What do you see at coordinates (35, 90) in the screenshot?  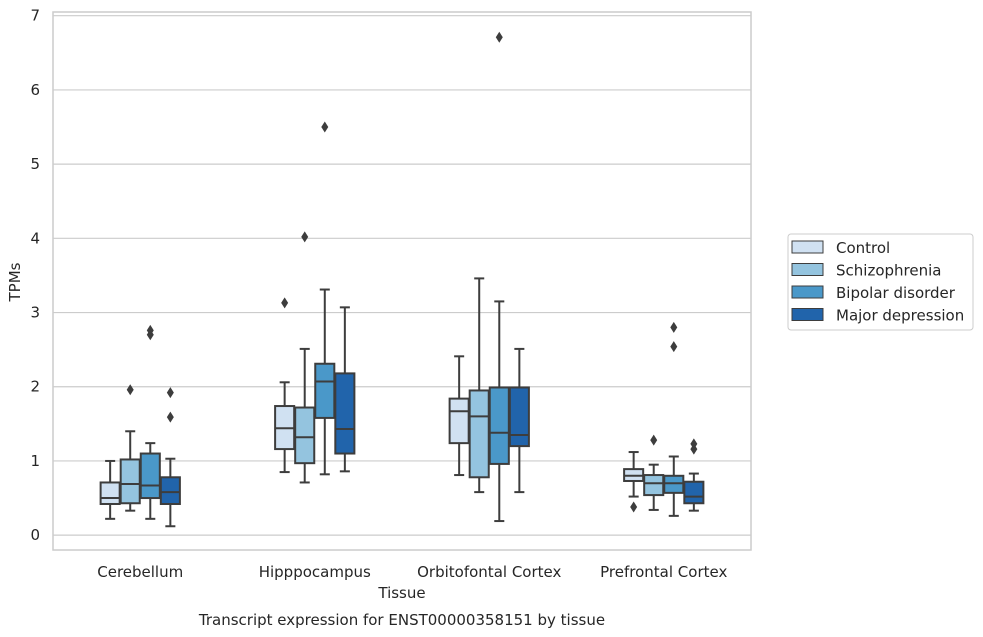 I see `y-tick-label: 6` at bounding box center [35, 90].